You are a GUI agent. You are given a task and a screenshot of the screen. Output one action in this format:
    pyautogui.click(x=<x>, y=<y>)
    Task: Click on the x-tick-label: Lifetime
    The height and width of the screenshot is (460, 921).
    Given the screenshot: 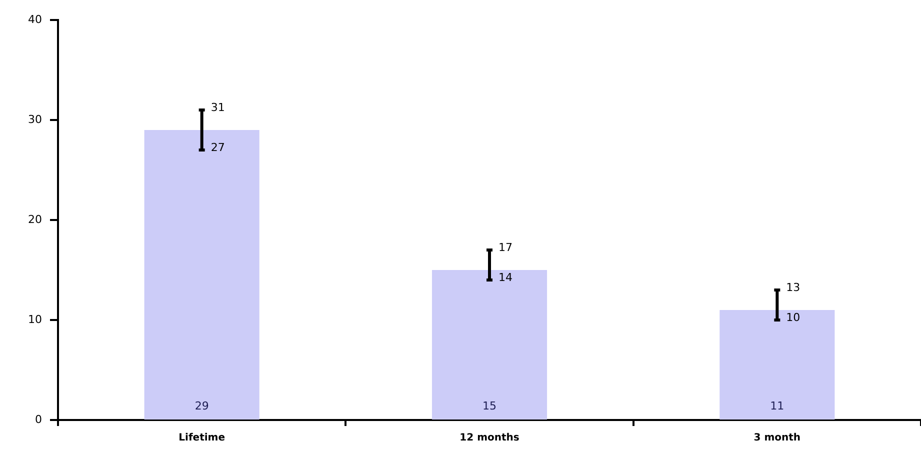 What is the action you would take?
    pyautogui.click(x=202, y=438)
    